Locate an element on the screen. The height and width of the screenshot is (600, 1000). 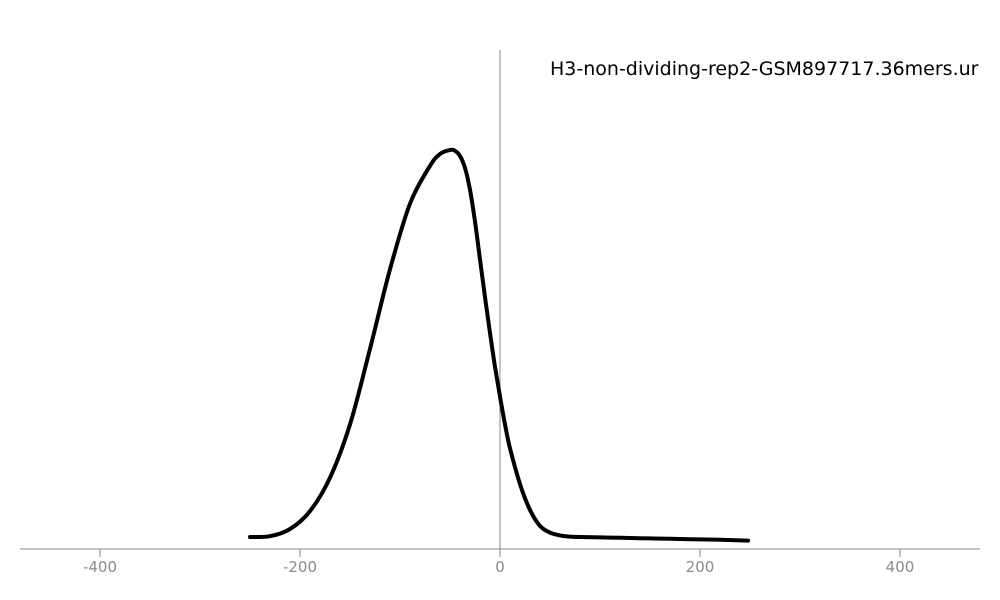
x-tick-label: -400 is located at coordinates (100, 567).